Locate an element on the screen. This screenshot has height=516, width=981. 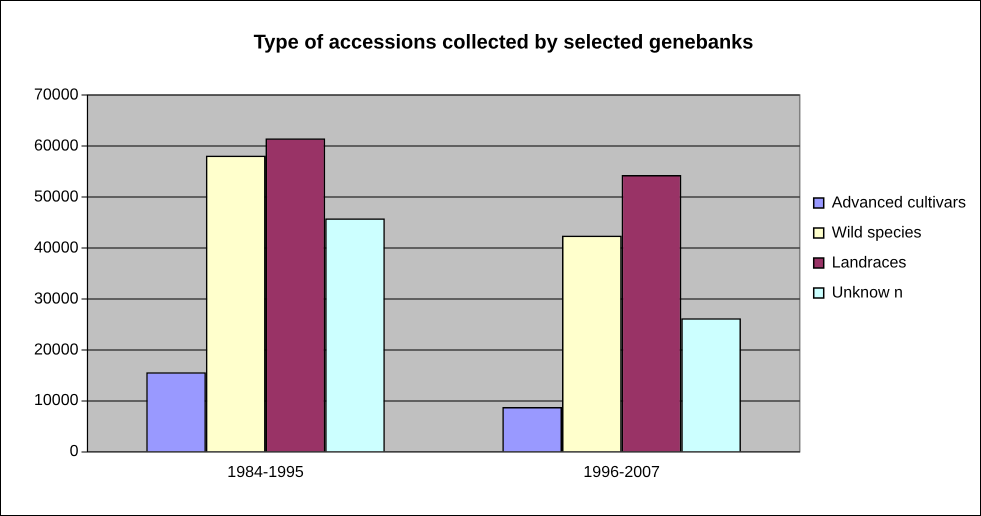
legend-label: Wild species is located at coordinates (877, 233).